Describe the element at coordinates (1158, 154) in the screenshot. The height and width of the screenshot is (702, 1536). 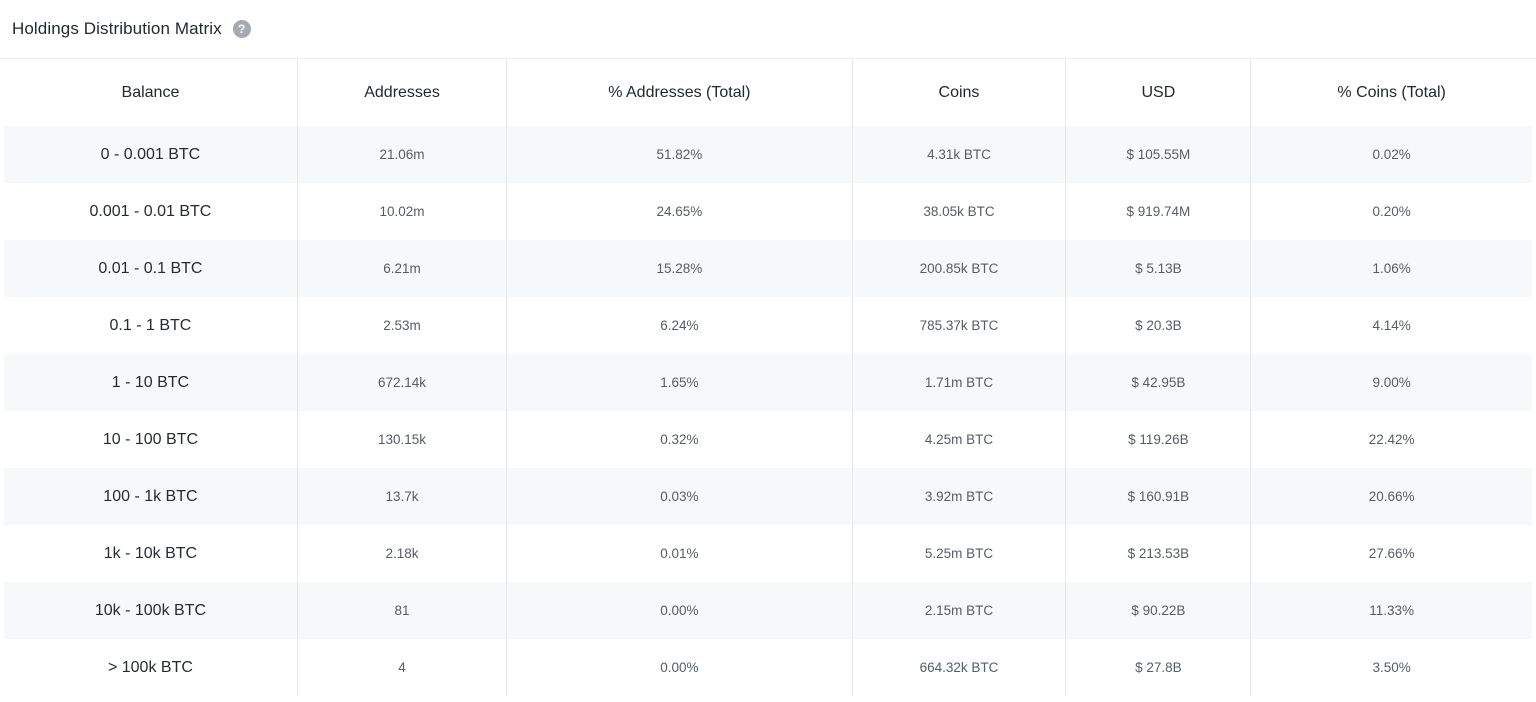
I see `usd-cell: $ 105.55M` at that location.